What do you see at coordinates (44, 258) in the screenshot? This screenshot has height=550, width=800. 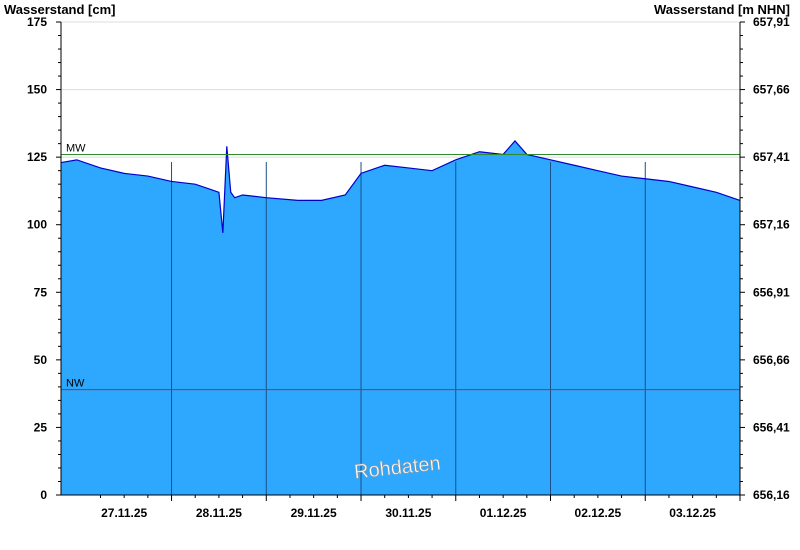 I see `left-ticks: 0 25 50 75 100 125 150 175` at bounding box center [44, 258].